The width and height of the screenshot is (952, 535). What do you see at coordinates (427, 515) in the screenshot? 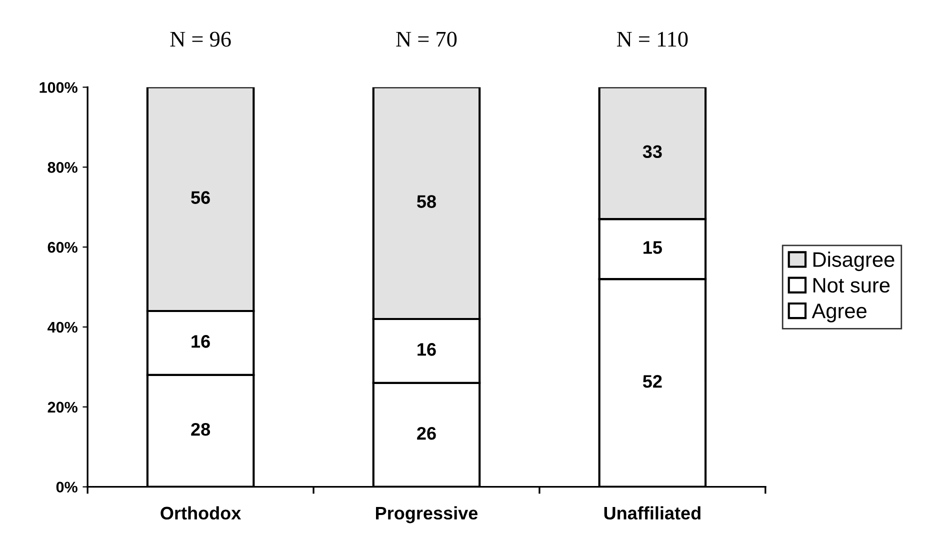
I see `x-tick-label: Progressive` at bounding box center [427, 515].